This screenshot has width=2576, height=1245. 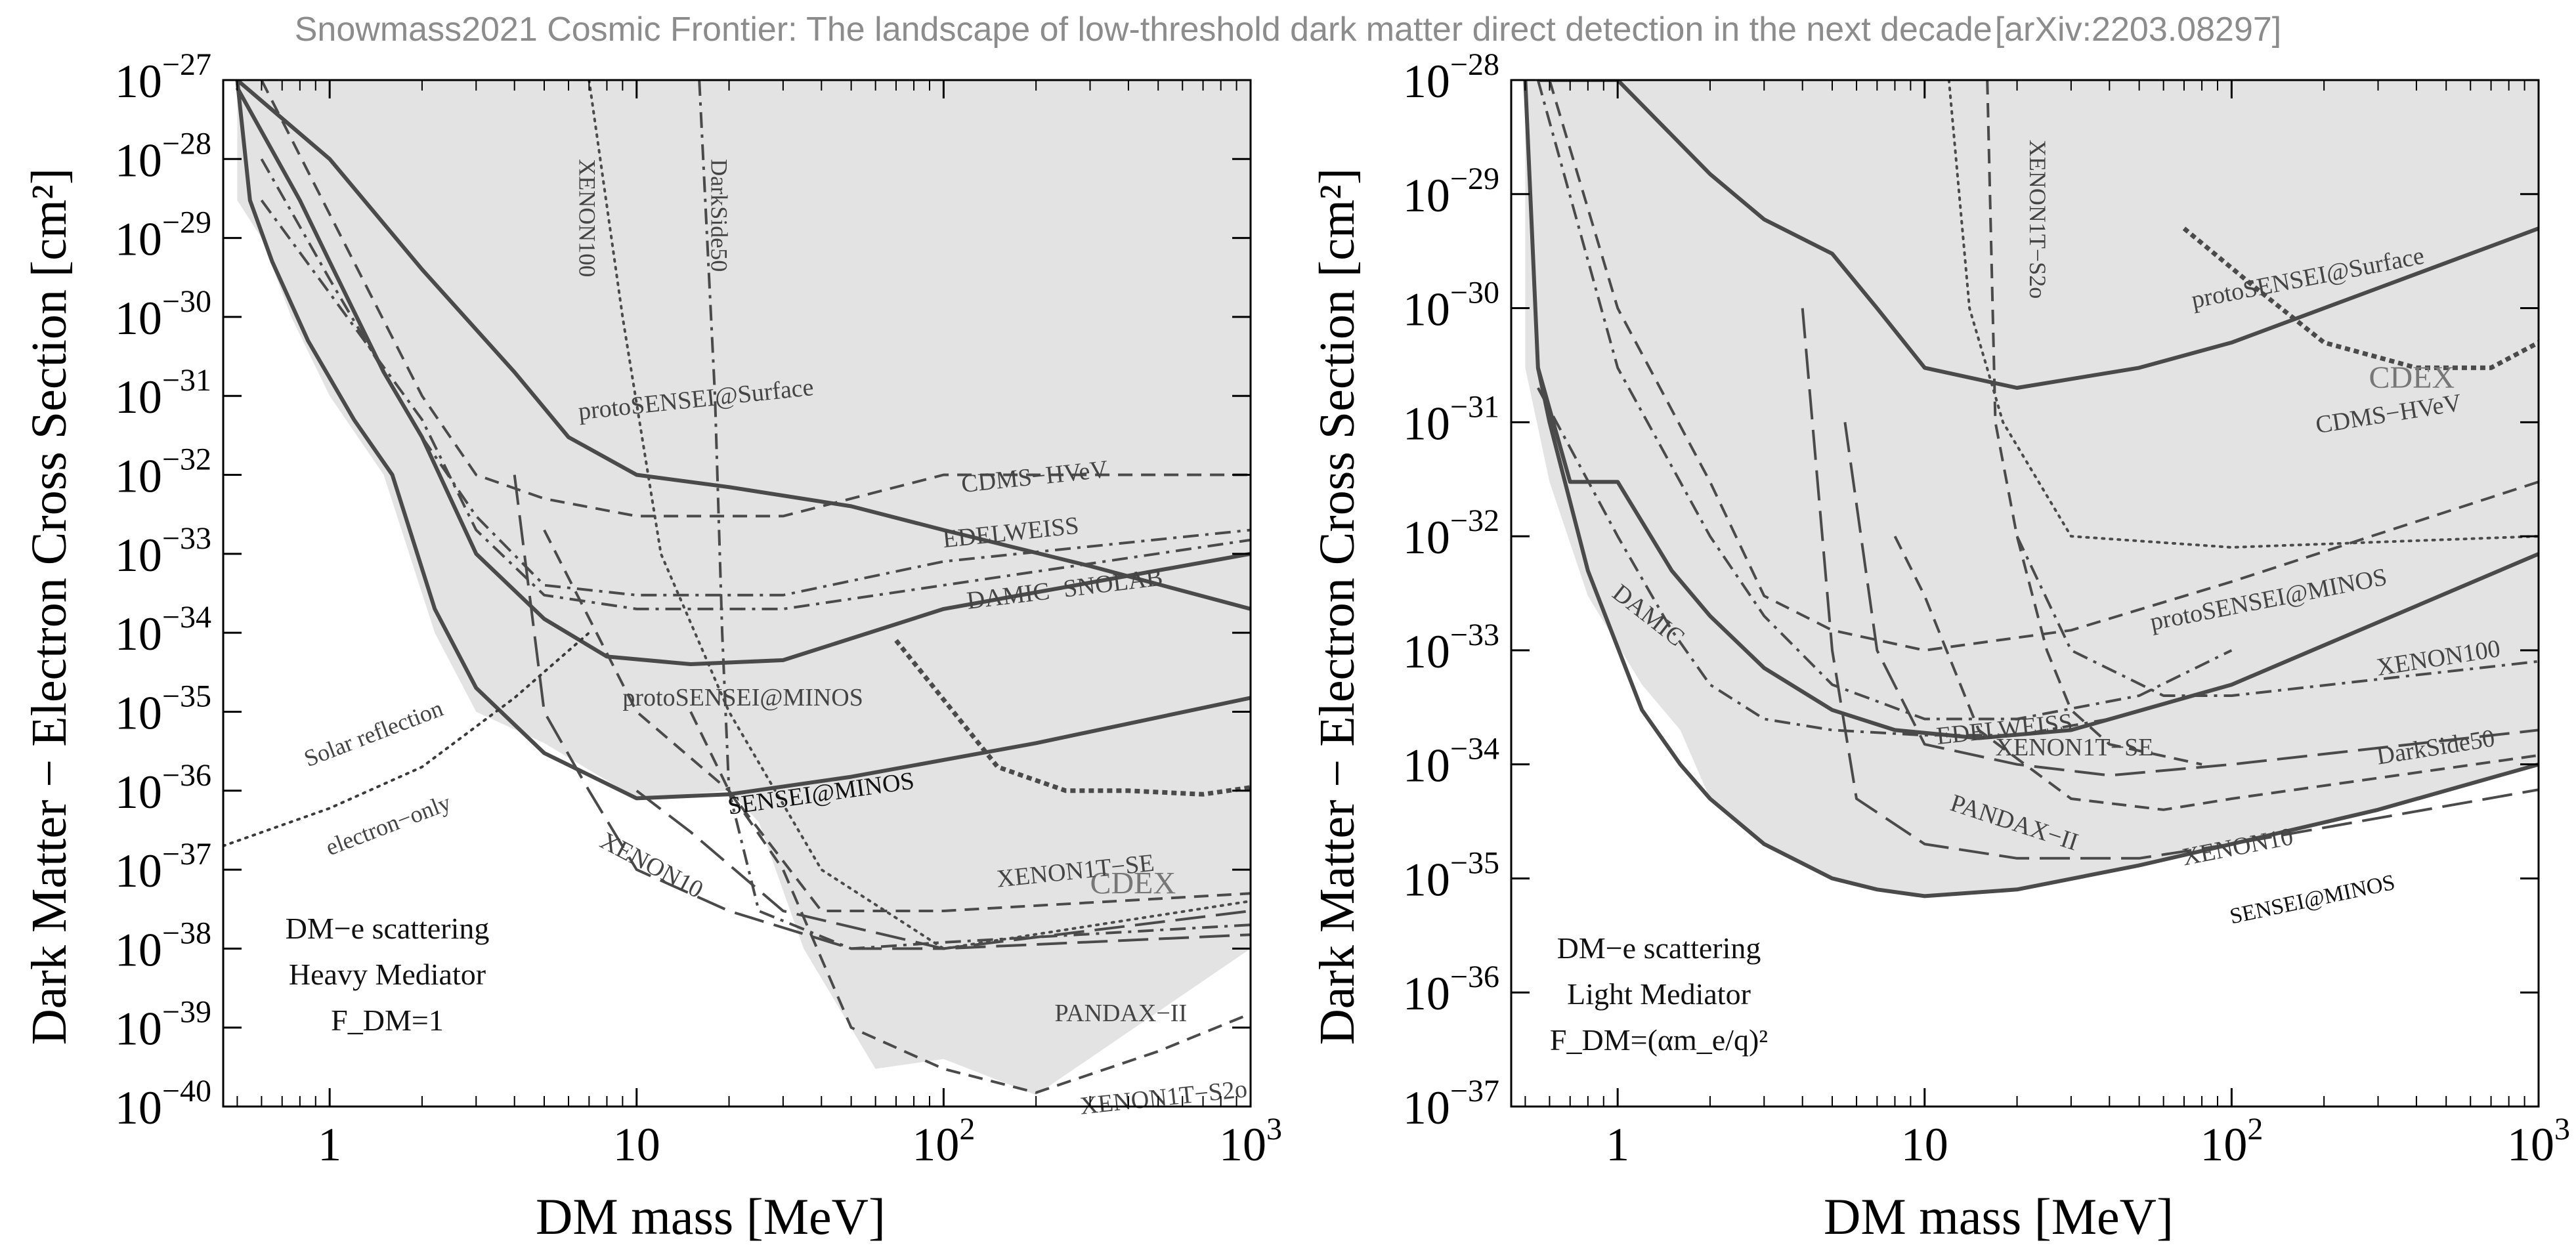 I want to click on y-tick-label: 10−38, so click(x=163, y=946).